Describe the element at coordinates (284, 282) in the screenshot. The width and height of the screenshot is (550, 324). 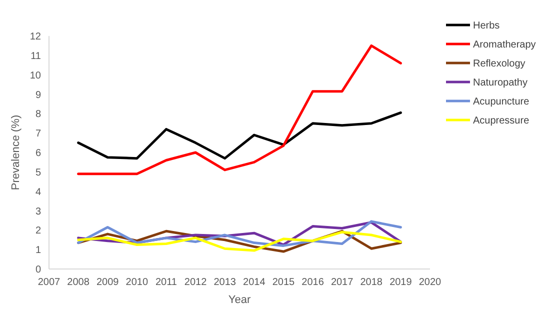
I see `x-tick-label: 2015` at that location.